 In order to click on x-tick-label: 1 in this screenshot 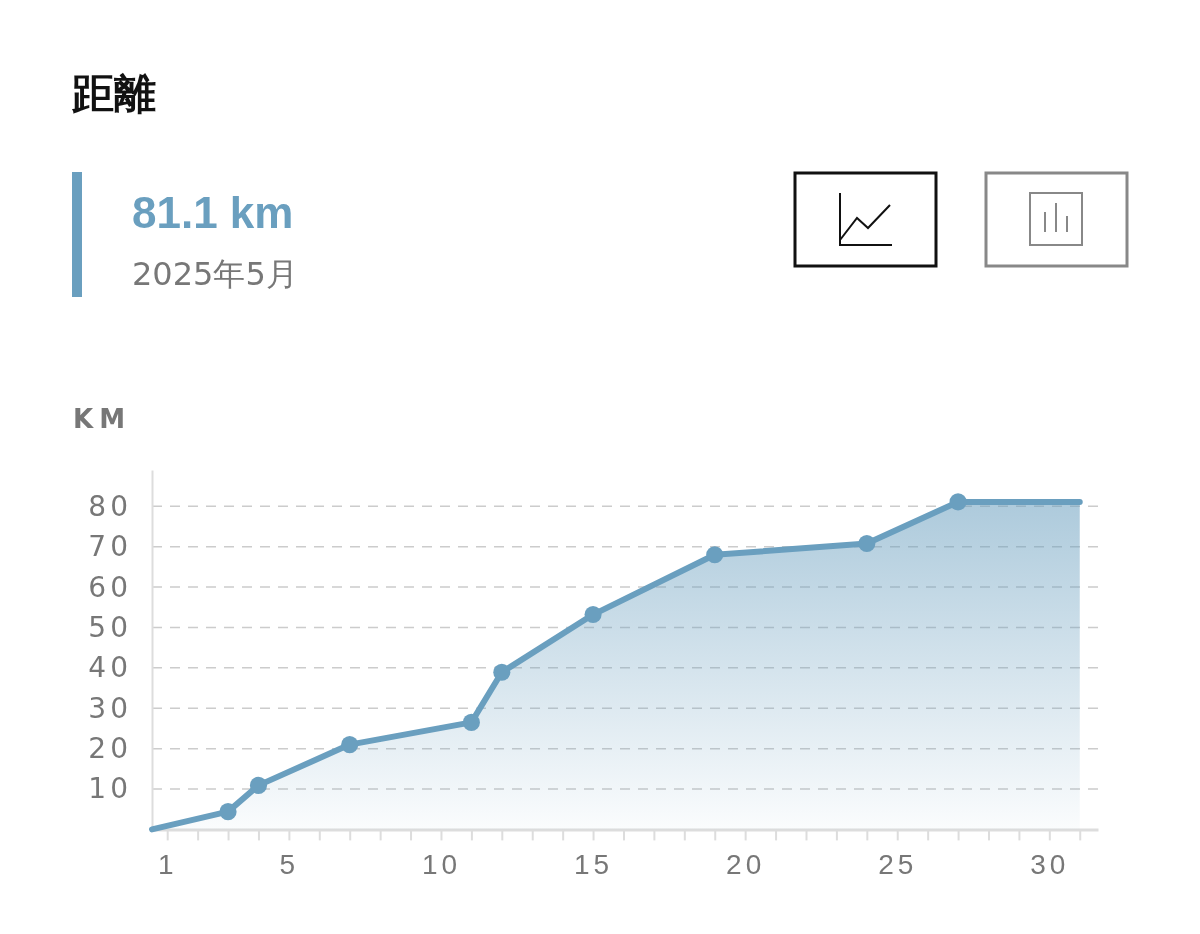, I will do `click(167, 865)`.